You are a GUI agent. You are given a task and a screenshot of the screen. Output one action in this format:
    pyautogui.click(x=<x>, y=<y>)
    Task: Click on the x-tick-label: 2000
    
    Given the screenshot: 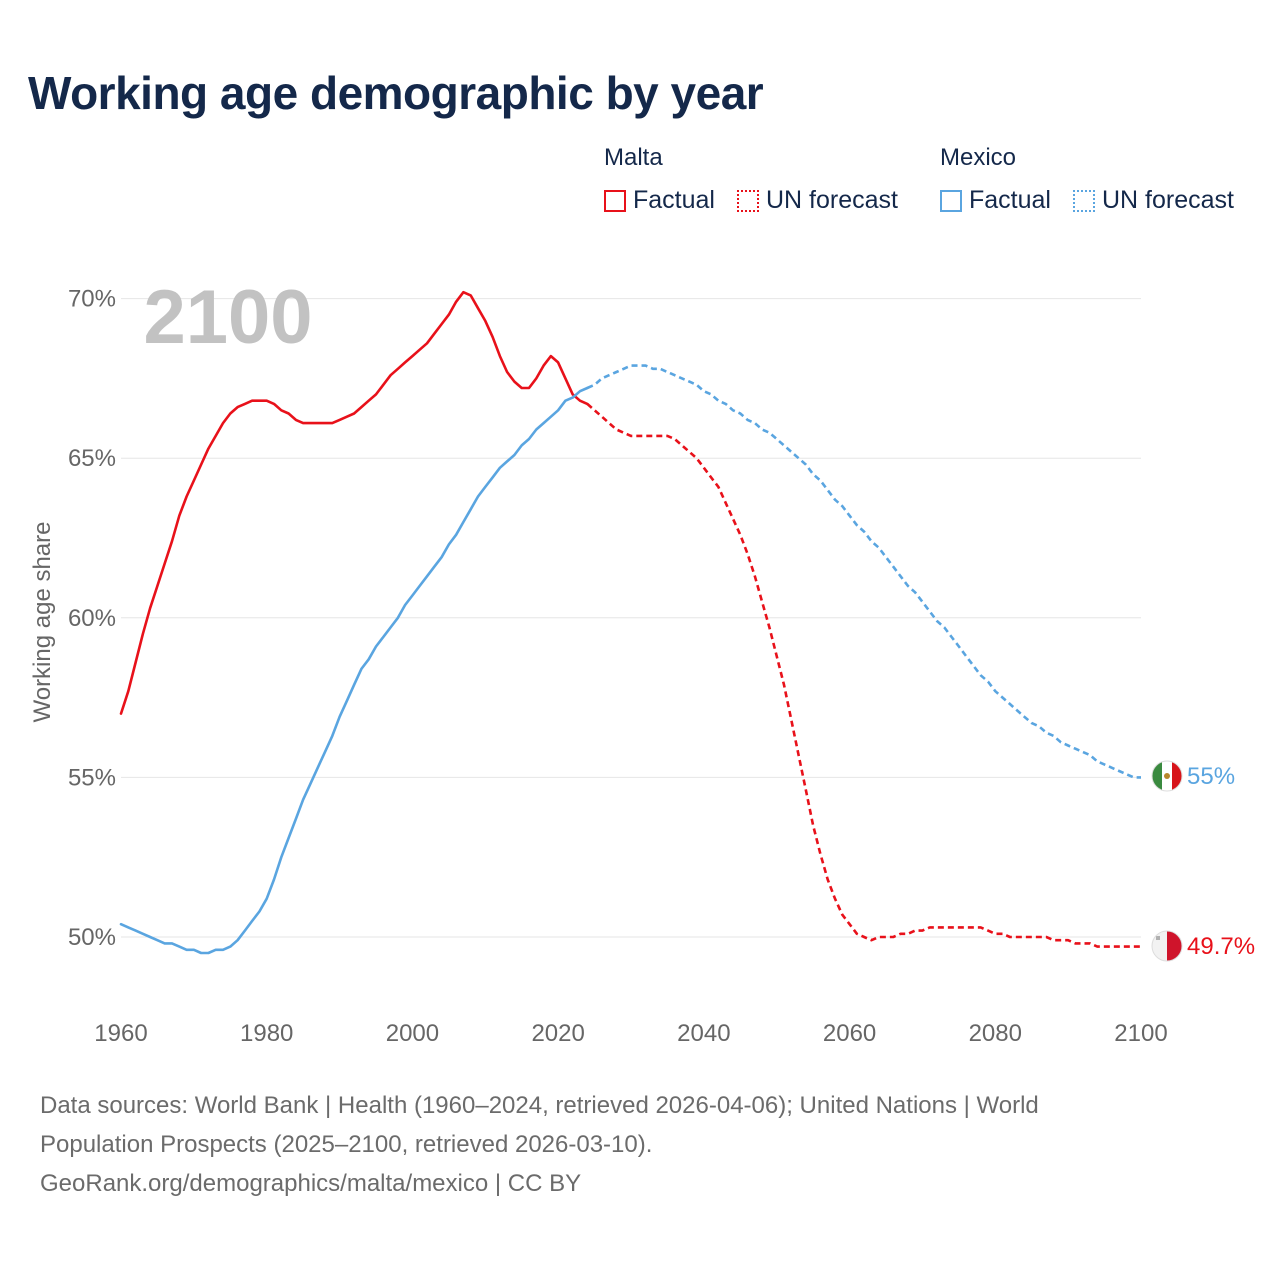 What is the action you would take?
    pyautogui.click(x=412, y=1033)
    